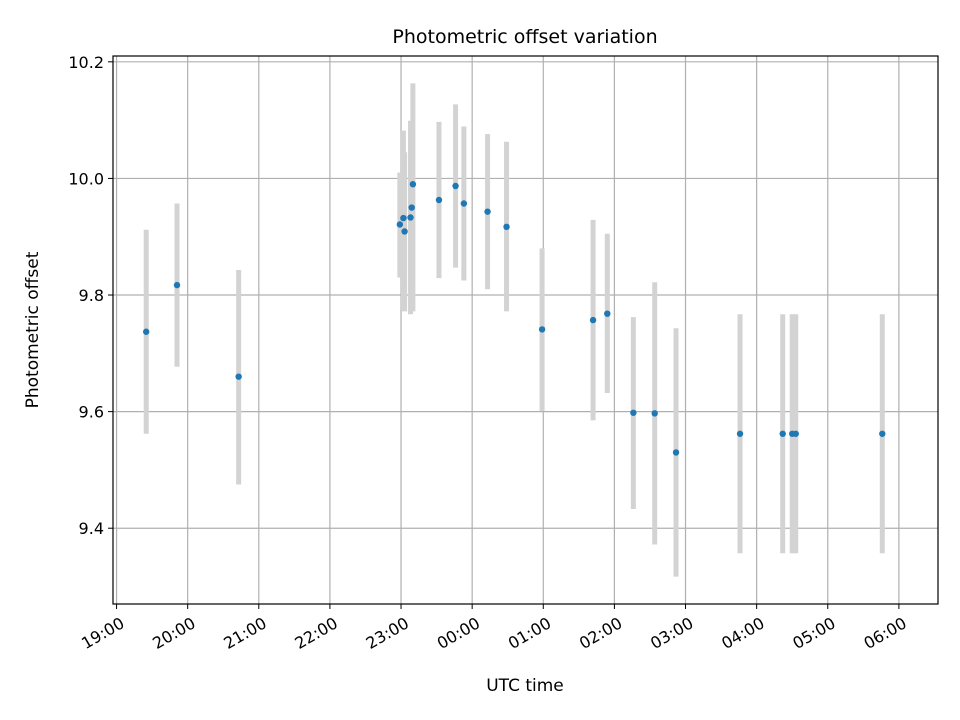 The width and height of the screenshot is (960, 720). What do you see at coordinates (86, 62) in the screenshot?
I see `y-tick-label: 10.2` at bounding box center [86, 62].